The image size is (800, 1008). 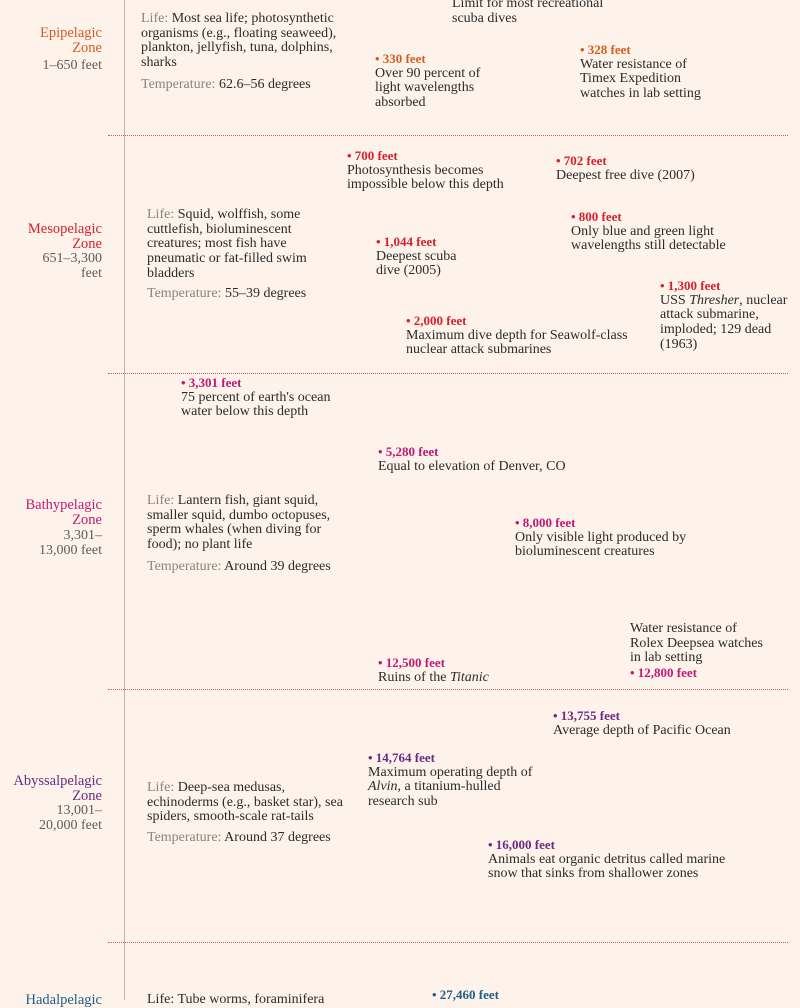 I want to click on zone-title-epipelagic: Epipelagic Zone, so click(x=70, y=40).